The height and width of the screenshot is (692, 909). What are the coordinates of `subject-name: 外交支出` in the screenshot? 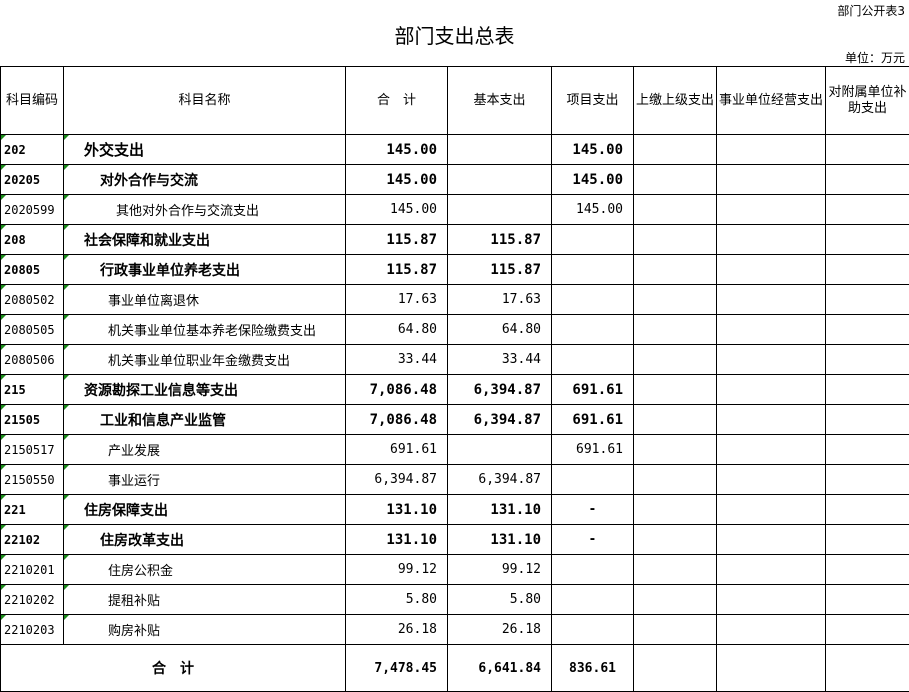 It's located at (204, 149).